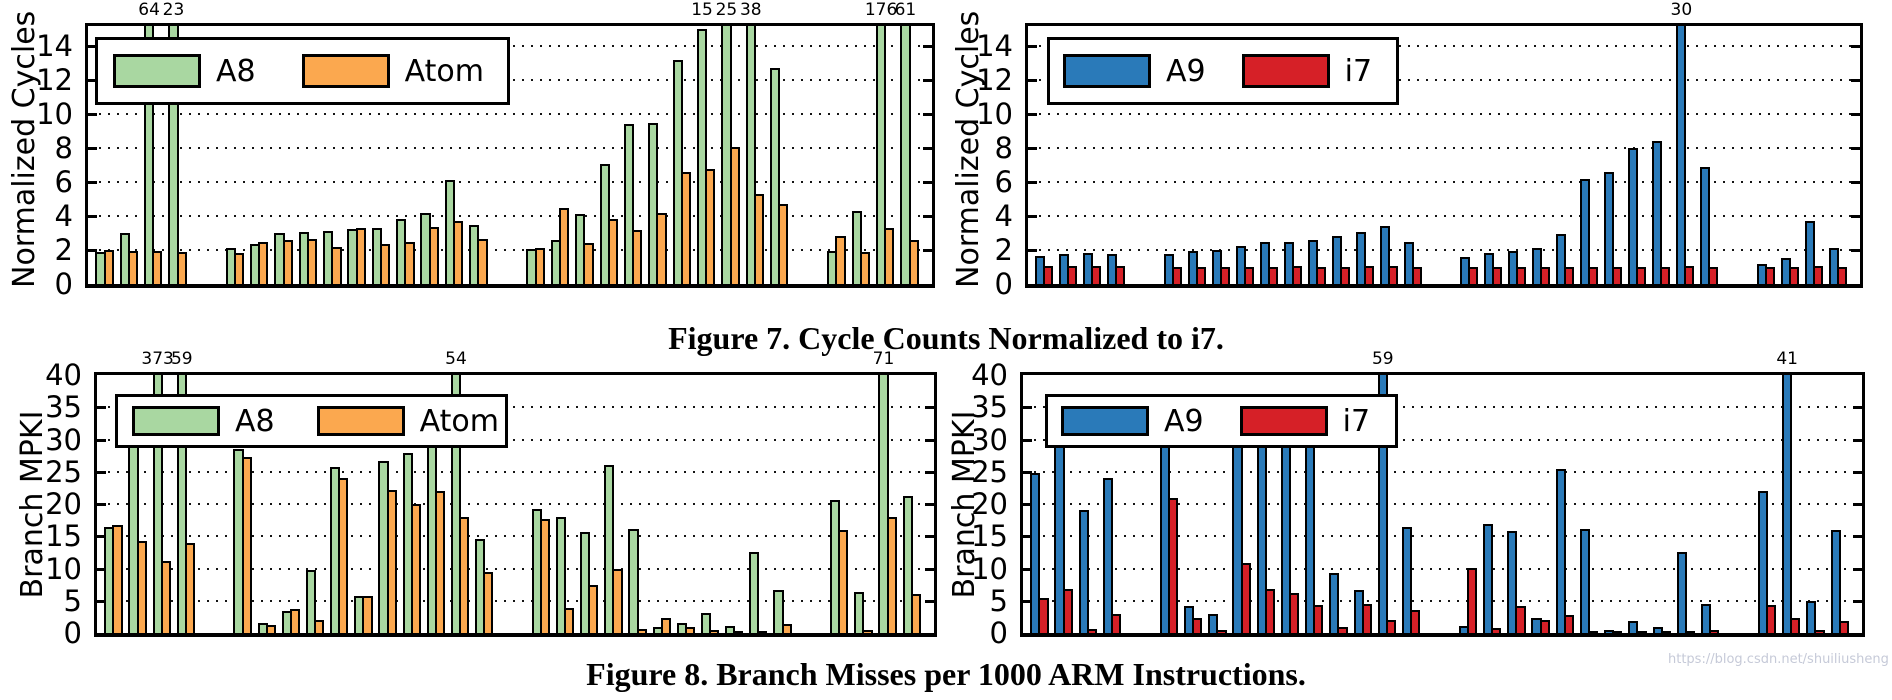 This screenshot has height=700, width=1892. I want to click on legend-swatch-a8, so click(176, 421).